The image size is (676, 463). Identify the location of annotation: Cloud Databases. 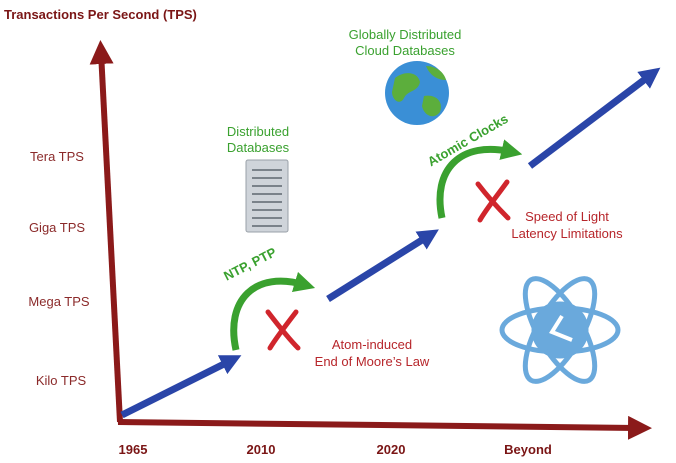
(405, 50).